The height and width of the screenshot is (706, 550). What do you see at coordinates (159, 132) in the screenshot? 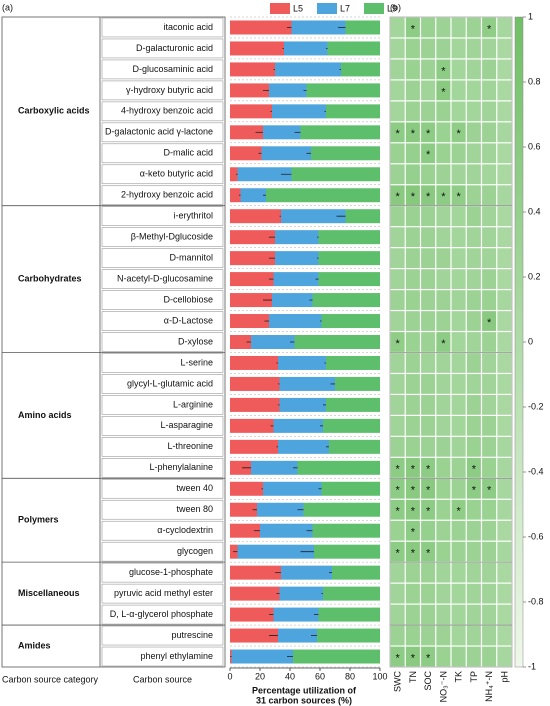
I see `carbon-source-label: D-galactonic acid γ-lactone` at bounding box center [159, 132].